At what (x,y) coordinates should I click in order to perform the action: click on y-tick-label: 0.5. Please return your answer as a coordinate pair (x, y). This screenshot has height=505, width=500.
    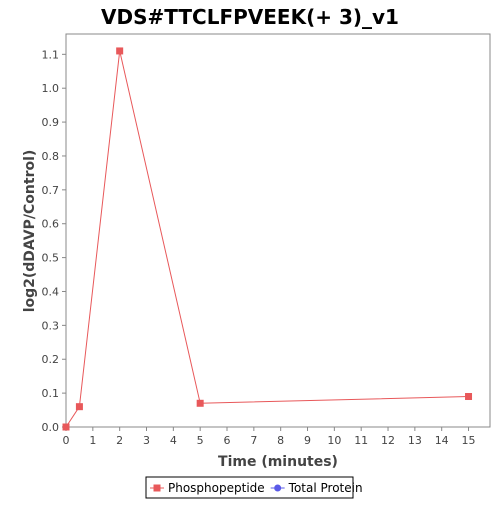
    Looking at the image, I should click on (51, 258).